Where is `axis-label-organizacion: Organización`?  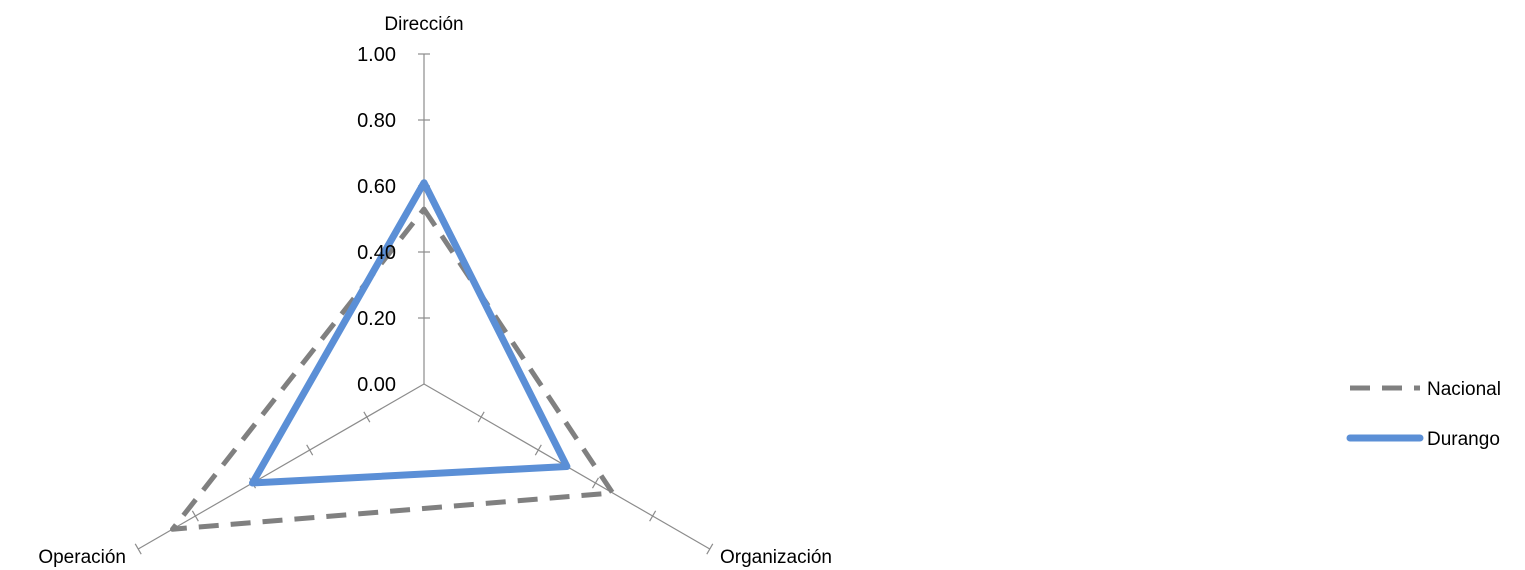
axis-label-organizacion: Organización is located at coordinates (776, 557).